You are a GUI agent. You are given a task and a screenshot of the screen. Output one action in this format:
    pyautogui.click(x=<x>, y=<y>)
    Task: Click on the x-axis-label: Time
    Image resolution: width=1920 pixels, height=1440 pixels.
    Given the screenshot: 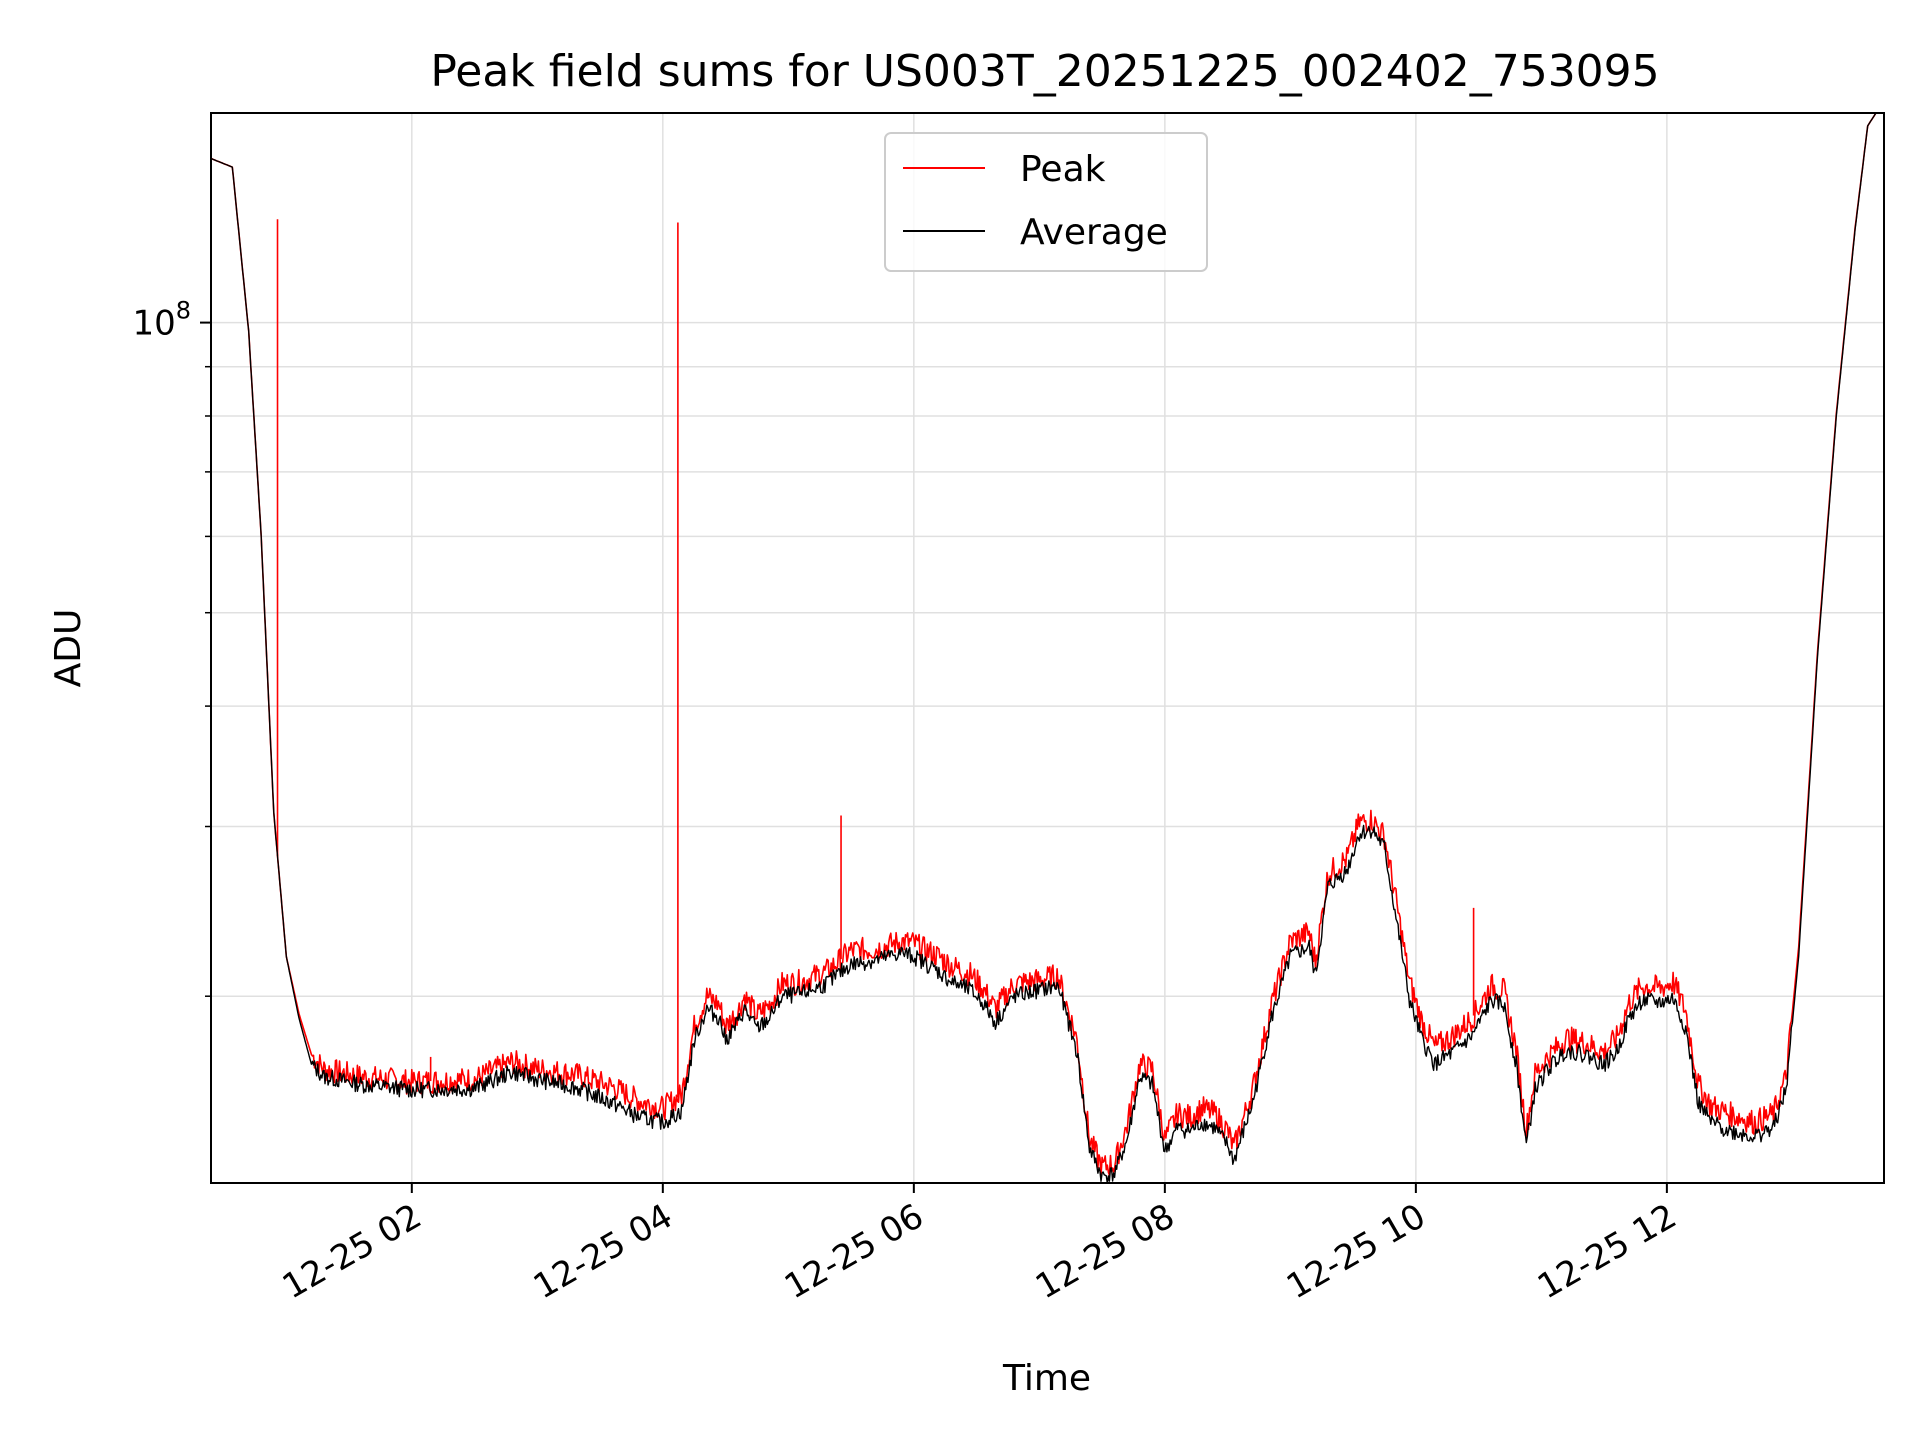 What is the action you would take?
    pyautogui.click(x=1046, y=1378)
    